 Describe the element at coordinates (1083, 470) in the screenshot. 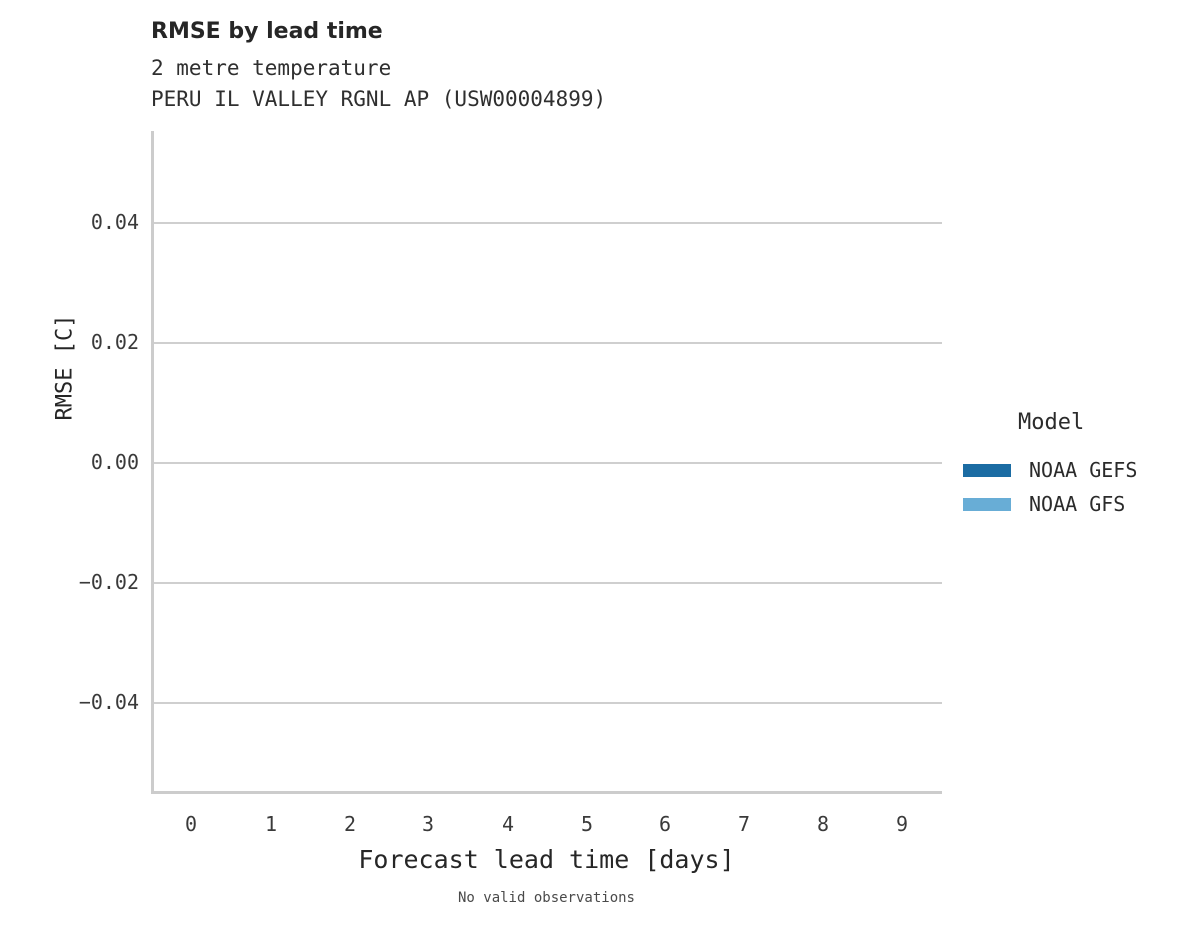

I see `legend-label-noaa-gefs: NOAA GEFS` at that location.